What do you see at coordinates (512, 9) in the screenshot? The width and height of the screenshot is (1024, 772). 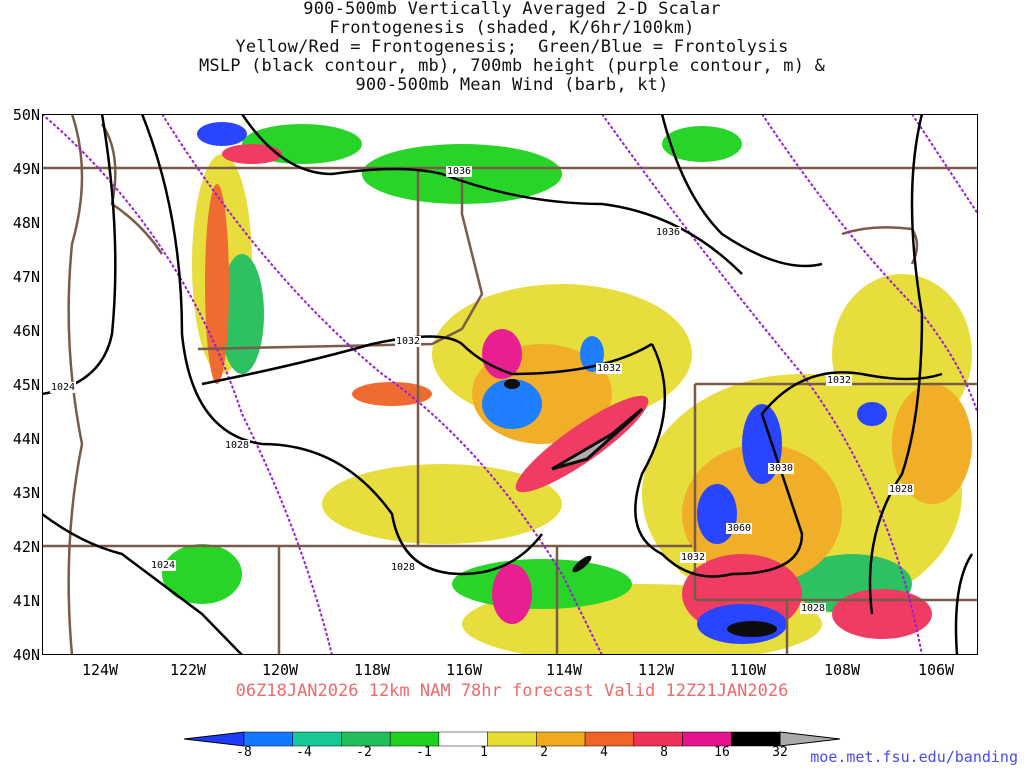 I see `title-line-1: 900-500mb Vertically Averaged 2-D Scalar` at bounding box center [512, 9].